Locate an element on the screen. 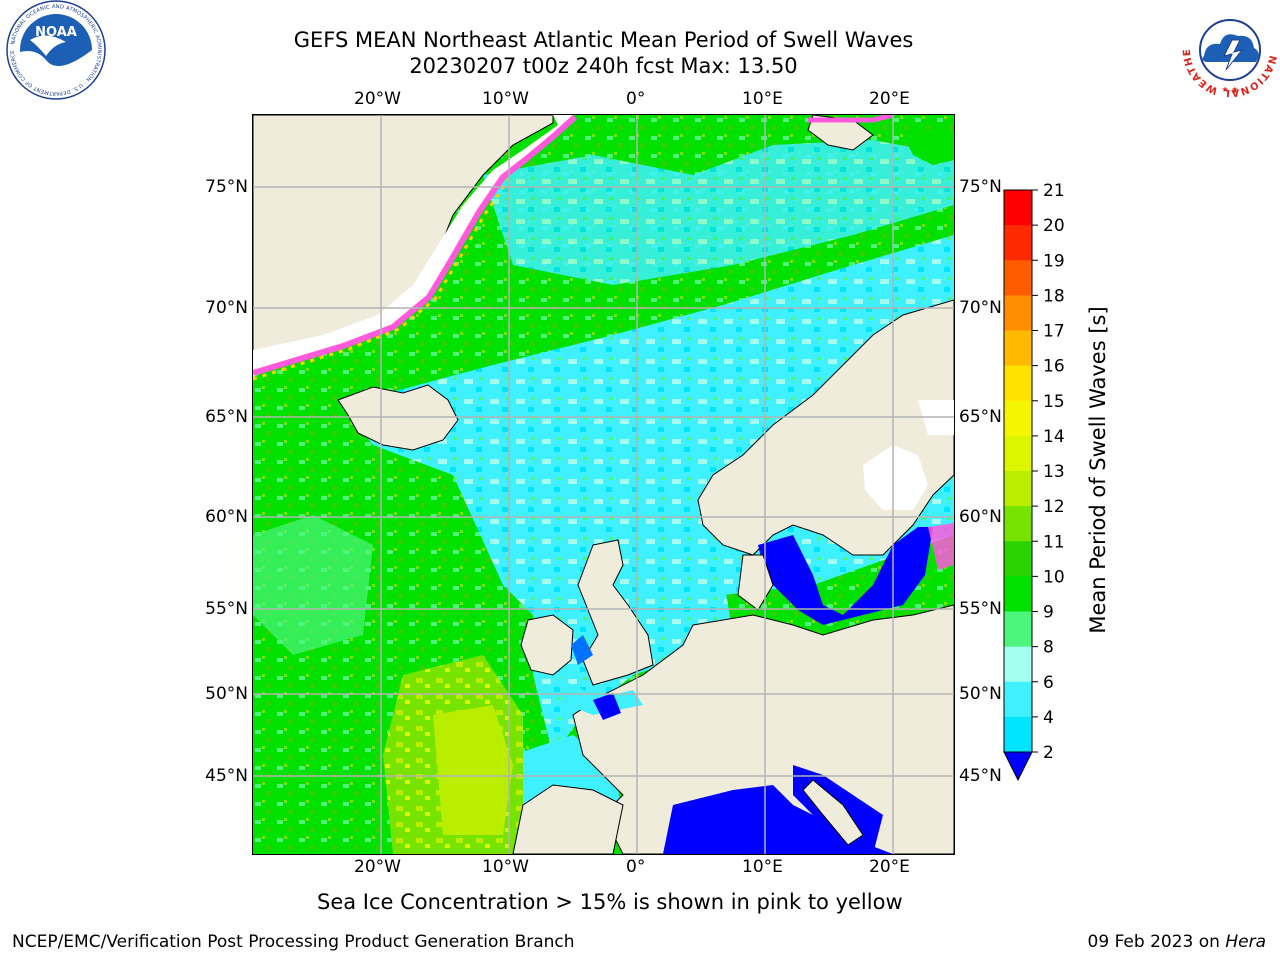  lat-label-right-45n: 45°N is located at coordinates (980, 776).